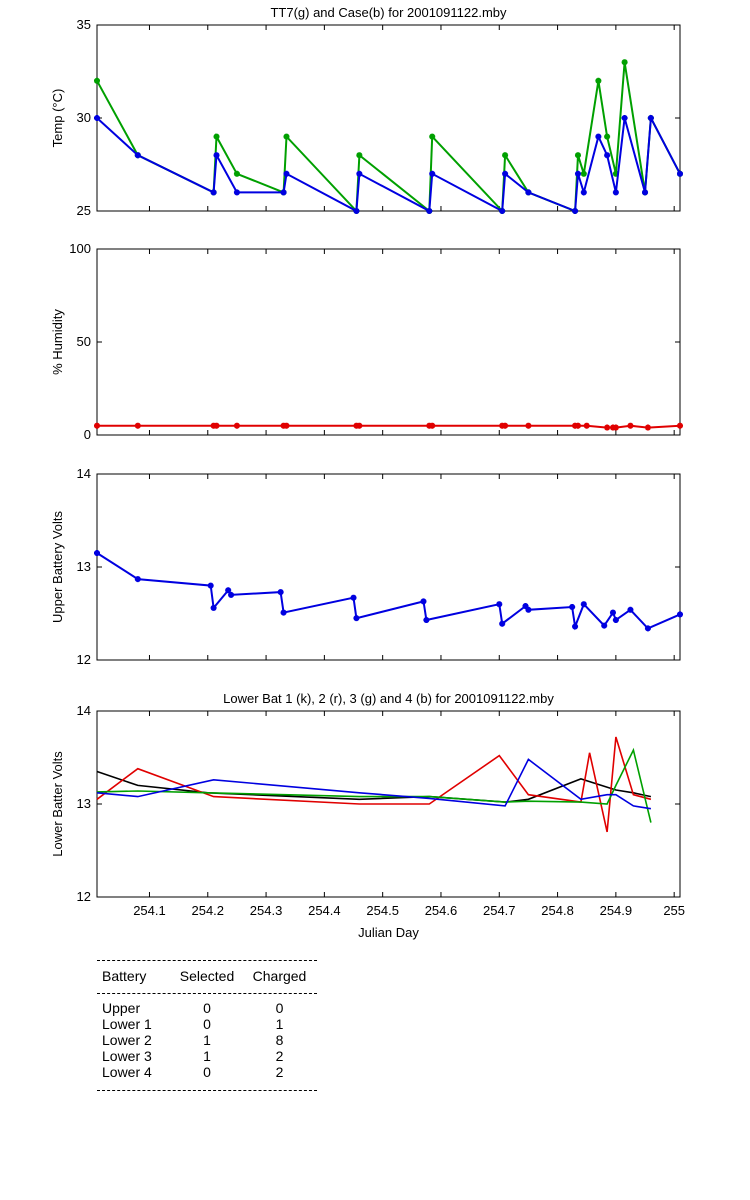 Image resolution: width=750 pixels, height=1200 pixels. What do you see at coordinates (121, 1008) in the screenshot?
I see `row-battery-name: Upper` at bounding box center [121, 1008].